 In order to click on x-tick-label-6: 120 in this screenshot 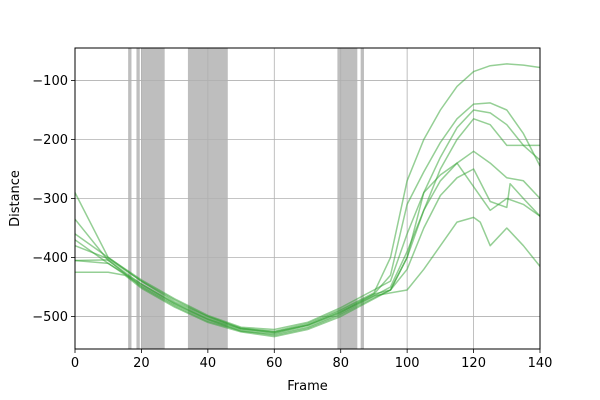, I will do `click(473, 363)`.